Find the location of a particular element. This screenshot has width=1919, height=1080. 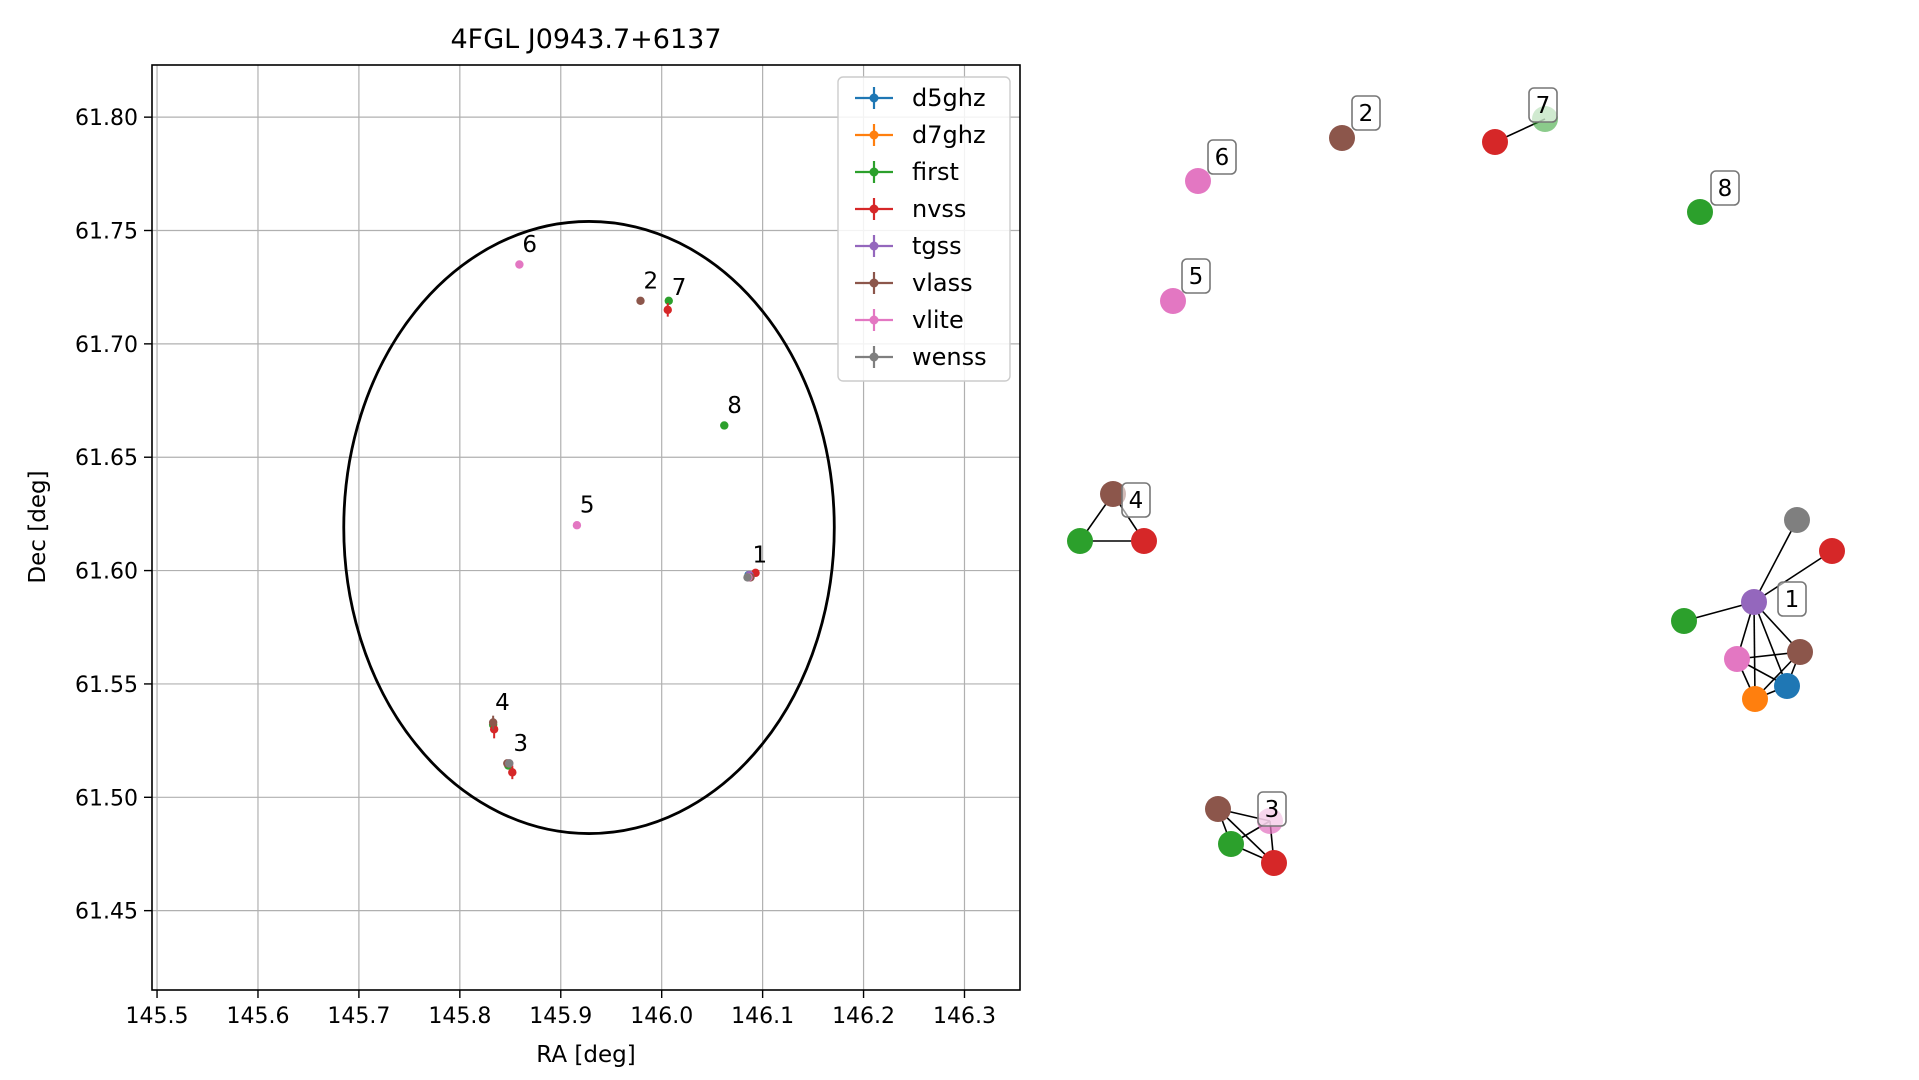

legend: d5ghz d7ghz first nvss tgss vlass vlite wenss is located at coordinates (924, 229).